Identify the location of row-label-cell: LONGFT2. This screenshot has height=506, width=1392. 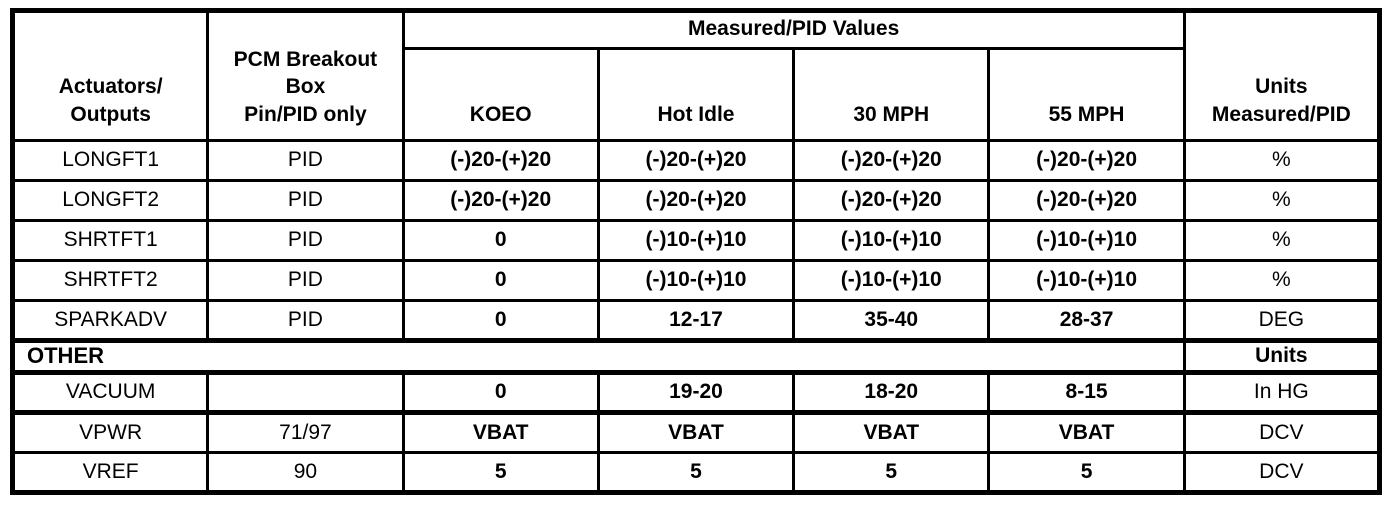
(110, 200).